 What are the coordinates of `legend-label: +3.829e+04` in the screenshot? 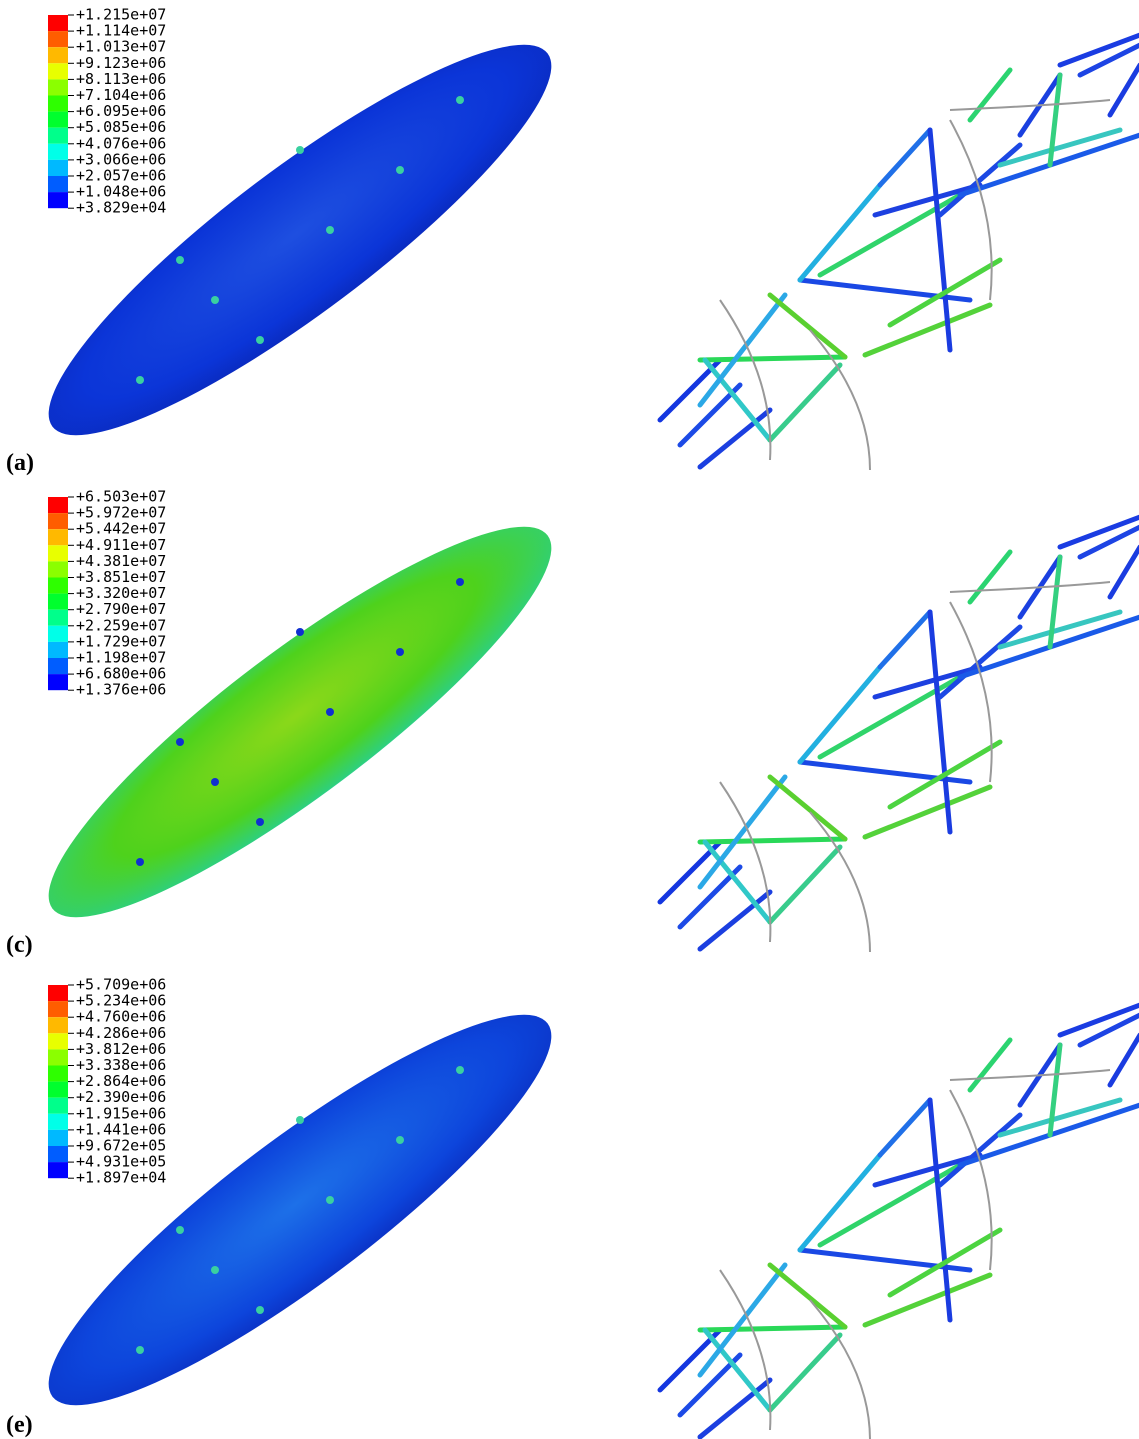 It's located at (121, 208).